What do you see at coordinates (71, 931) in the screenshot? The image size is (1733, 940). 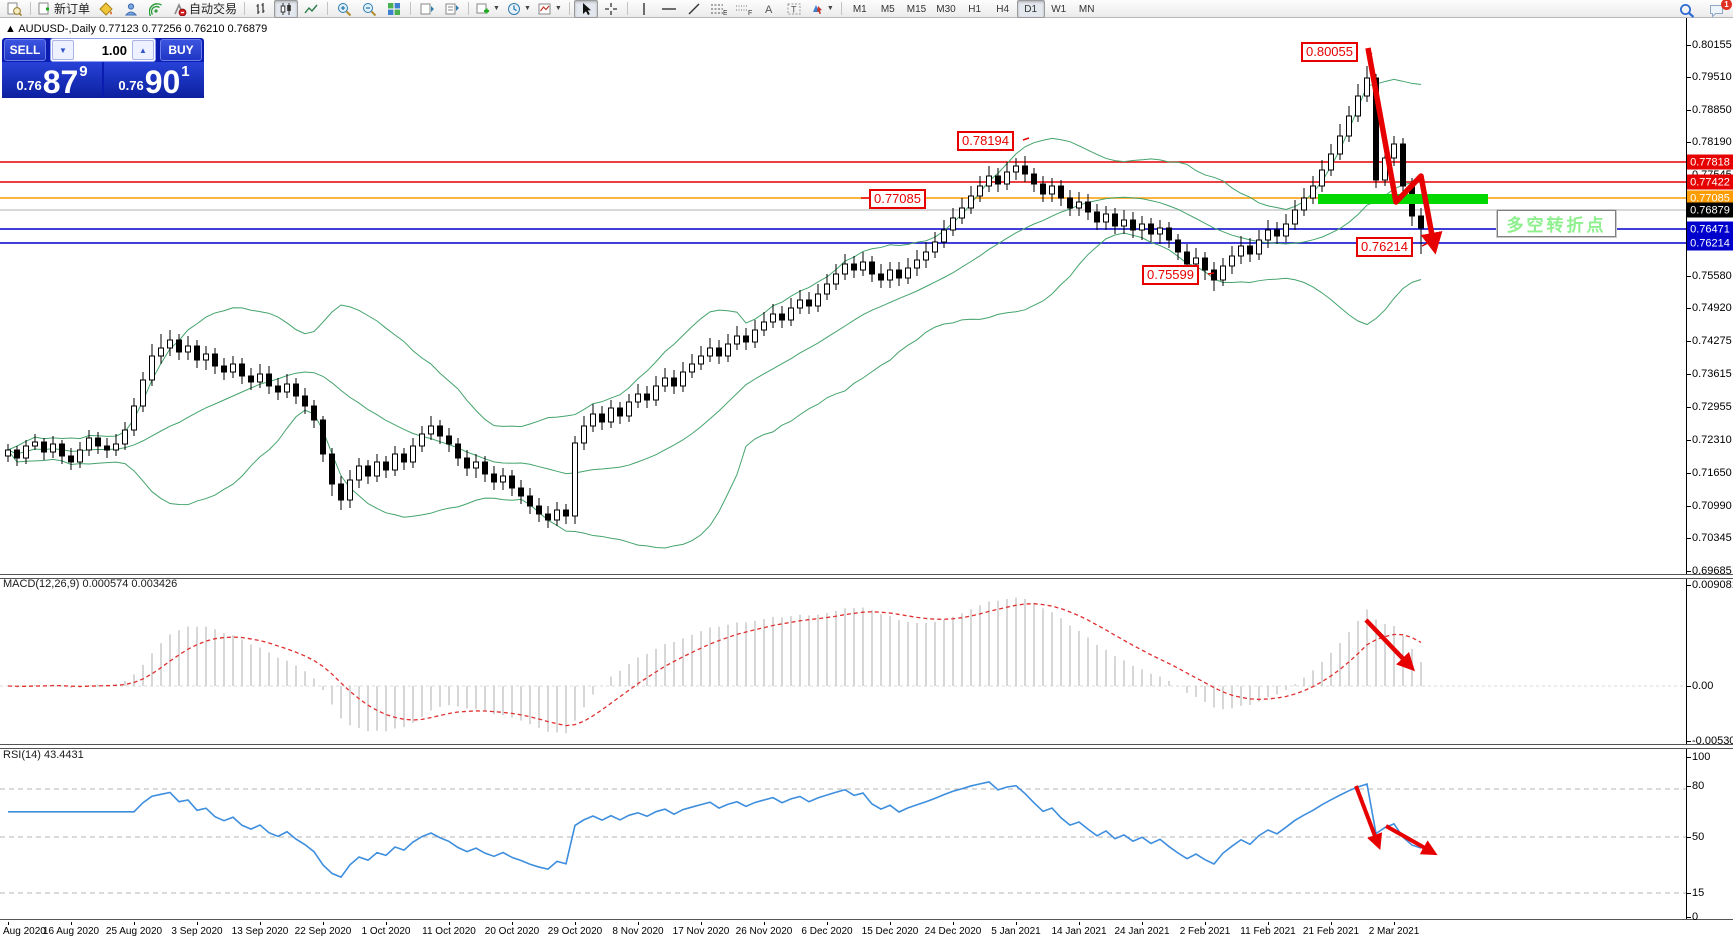 I see `date-label: 16 Aug 2020` at bounding box center [71, 931].